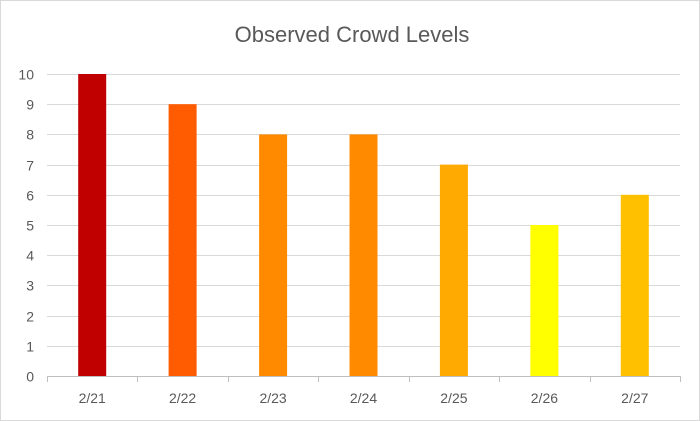 This screenshot has height=421, width=700. What do you see at coordinates (30, 196) in the screenshot?
I see `y-tick-label: 6` at bounding box center [30, 196].